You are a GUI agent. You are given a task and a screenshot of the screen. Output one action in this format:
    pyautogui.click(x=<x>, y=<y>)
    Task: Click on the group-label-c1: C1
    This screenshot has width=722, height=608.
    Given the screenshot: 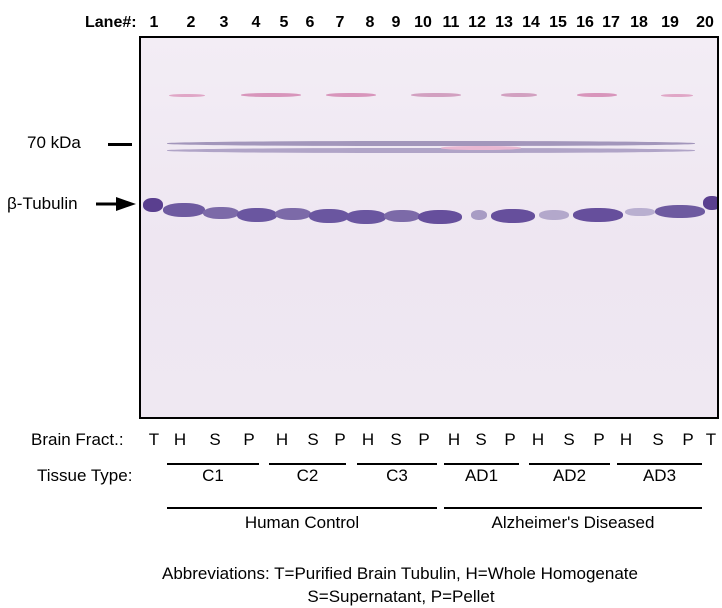 What is the action you would take?
    pyautogui.click(x=213, y=475)
    